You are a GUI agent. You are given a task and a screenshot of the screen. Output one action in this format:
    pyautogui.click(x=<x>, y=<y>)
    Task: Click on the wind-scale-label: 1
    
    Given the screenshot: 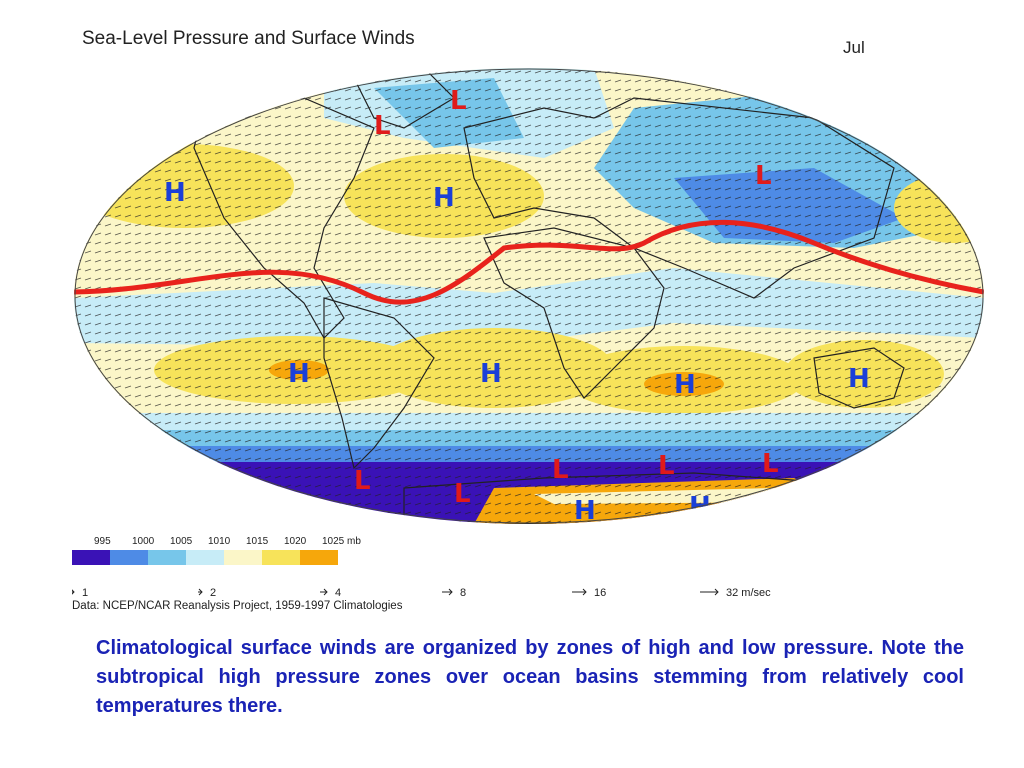 What is the action you would take?
    pyautogui.click(x=85, y=593)
    